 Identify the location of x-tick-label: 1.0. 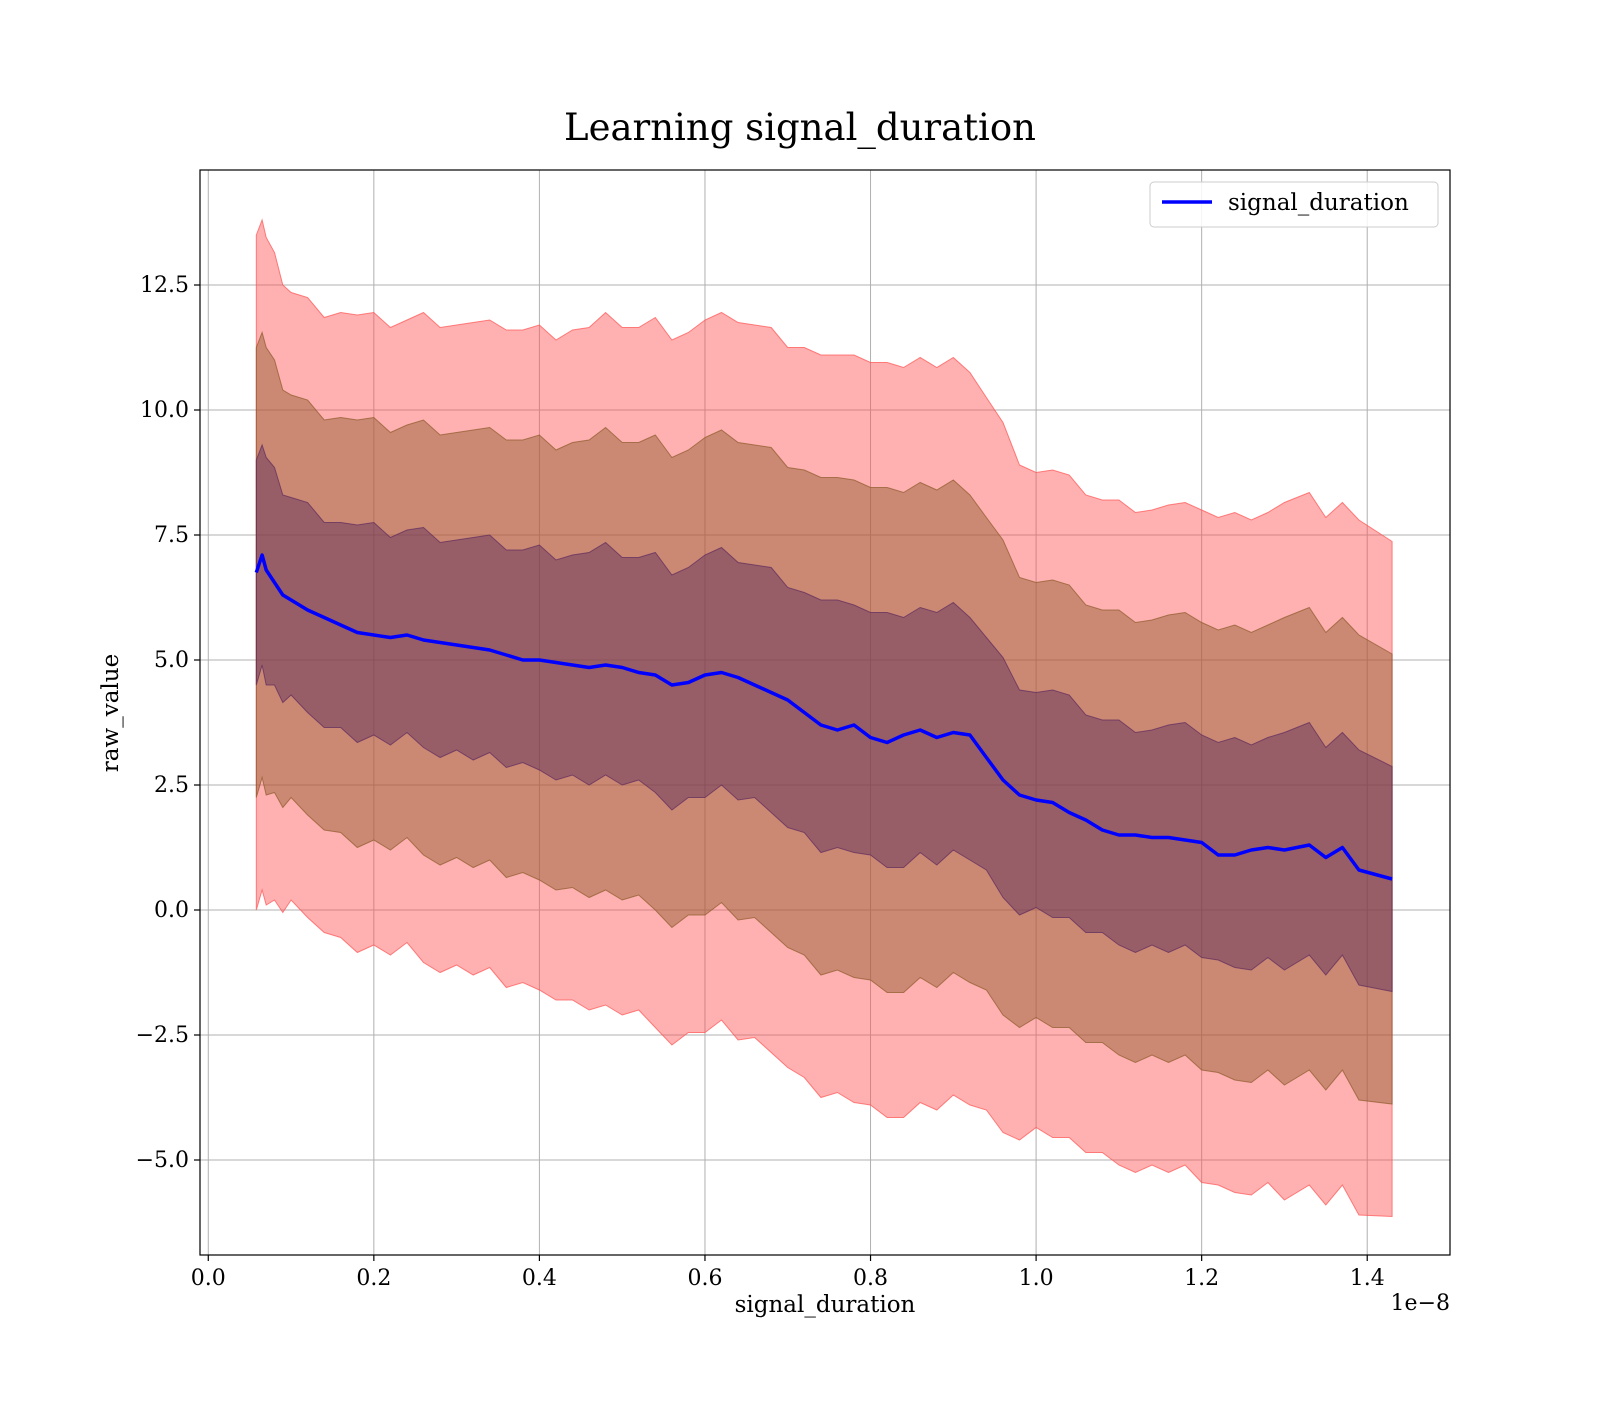
(1036, 1278).